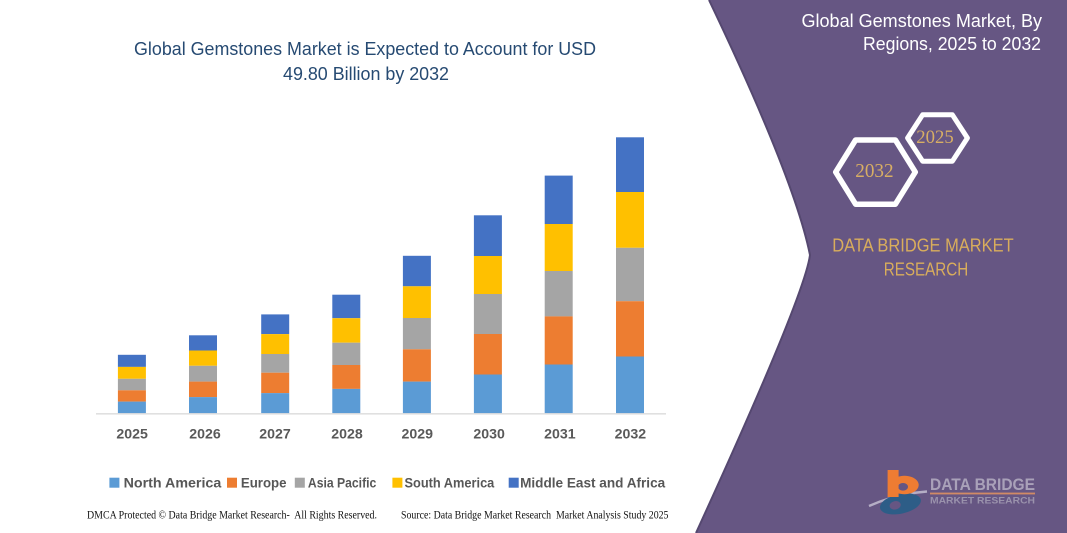 This screenshot has width=1067, height=533. I want to click on svg-text: South America, so click(450, 482).